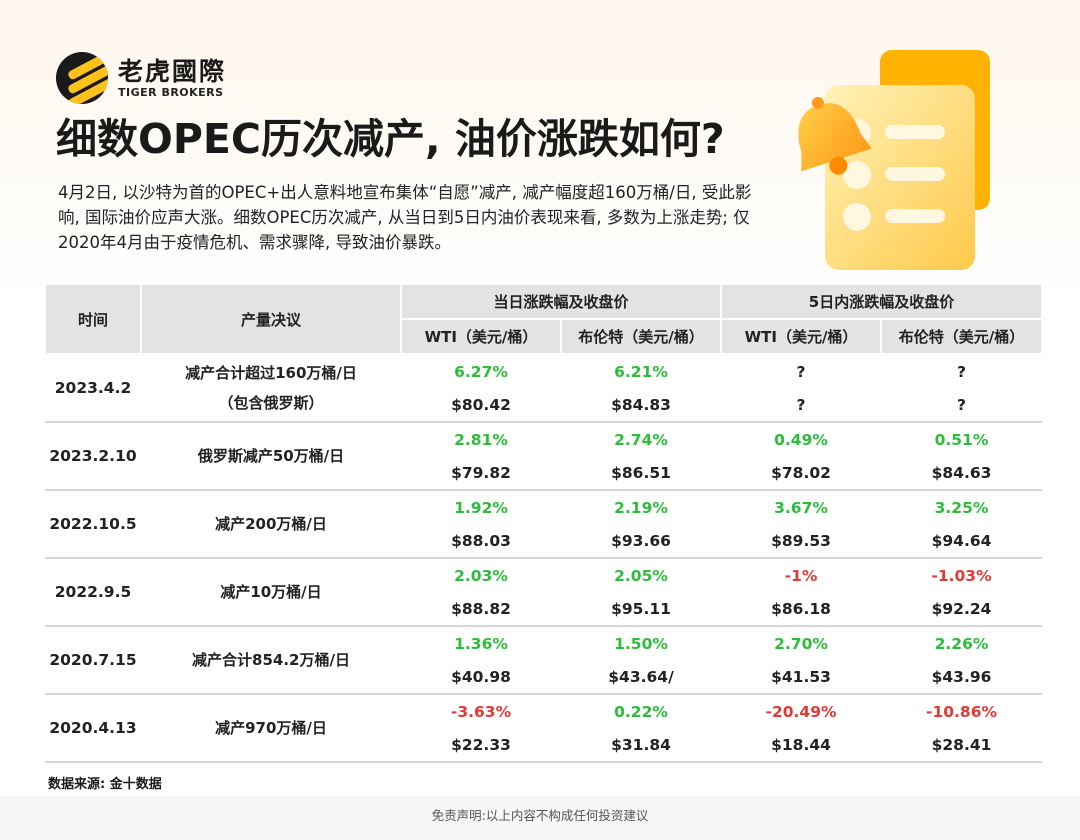  I want to click on table-row: 2022.10.5 减产200万桶/日 1.92% 2.19% 3.67% 3.25%, so click(543, 524).